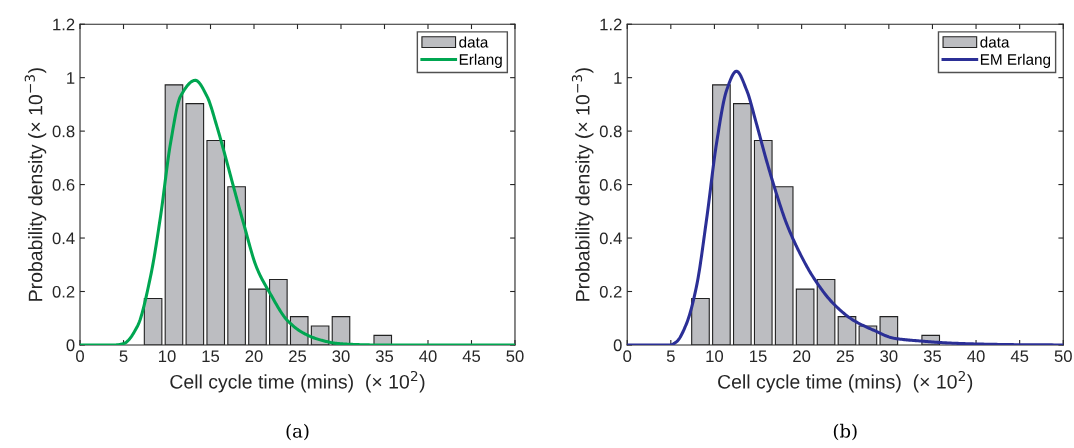 This screenshot has height=448, width=1074. I want to click on legend-label: Erlang, so click(480, 60).